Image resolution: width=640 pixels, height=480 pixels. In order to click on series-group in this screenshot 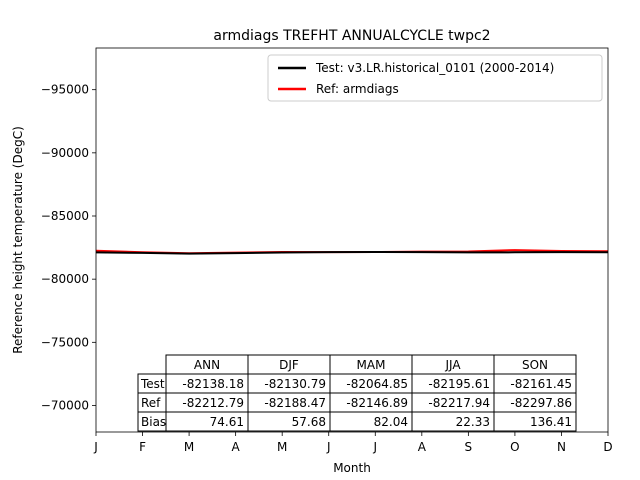, I will do `click(352, 252)`.